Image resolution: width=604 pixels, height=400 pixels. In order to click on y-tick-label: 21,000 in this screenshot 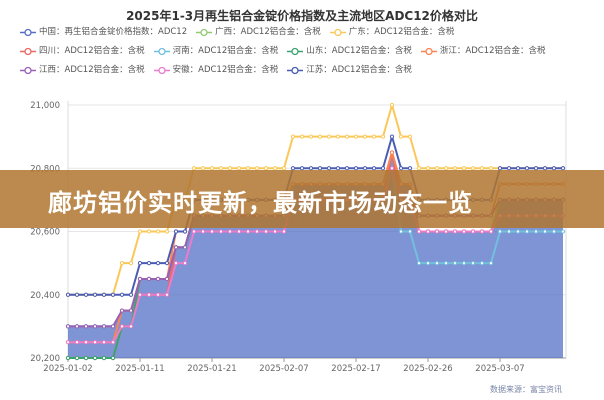, I will do `click(45, 106)`.